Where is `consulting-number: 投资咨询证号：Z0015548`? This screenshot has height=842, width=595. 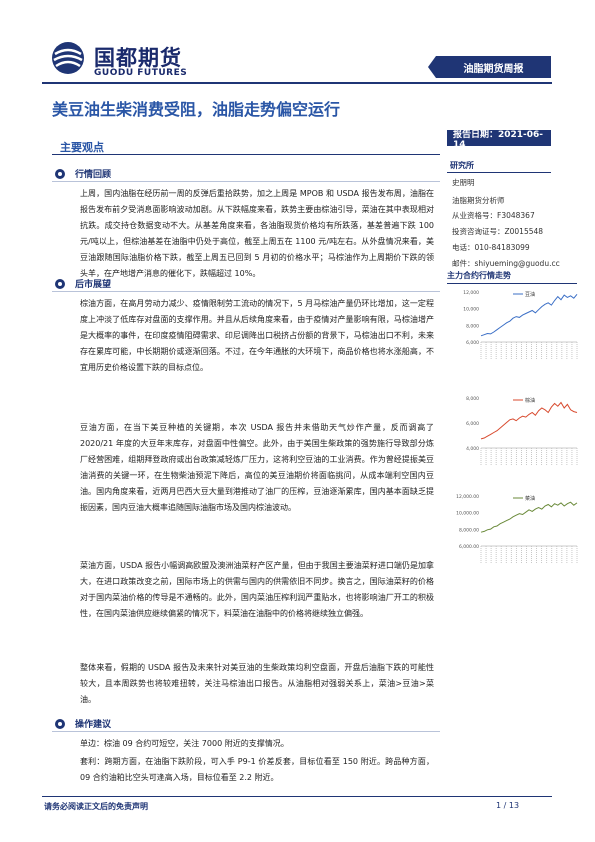 consulting-number: 投资咨询证号：Z0015548 is located at coordinates (498, 231).